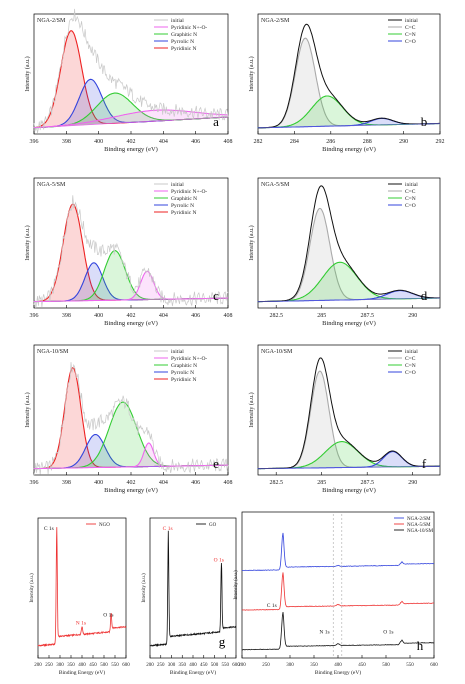  What do you see at coordinates (216, 295) in the screenshot?
I see `panel-letter-c: c` at bounding box center [216, 295].